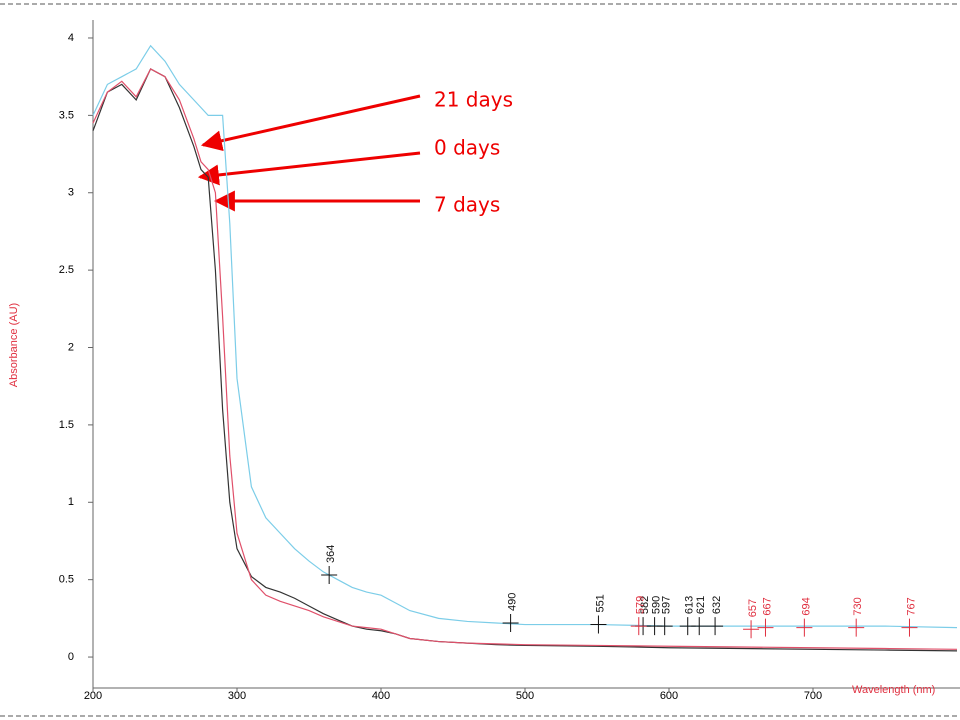 The height and width of the screenshot is (720, 960). What do you see at coordinates (667, 605) in the screenshot?
I see `peak-label: 597` at bounding box center [667, 605].